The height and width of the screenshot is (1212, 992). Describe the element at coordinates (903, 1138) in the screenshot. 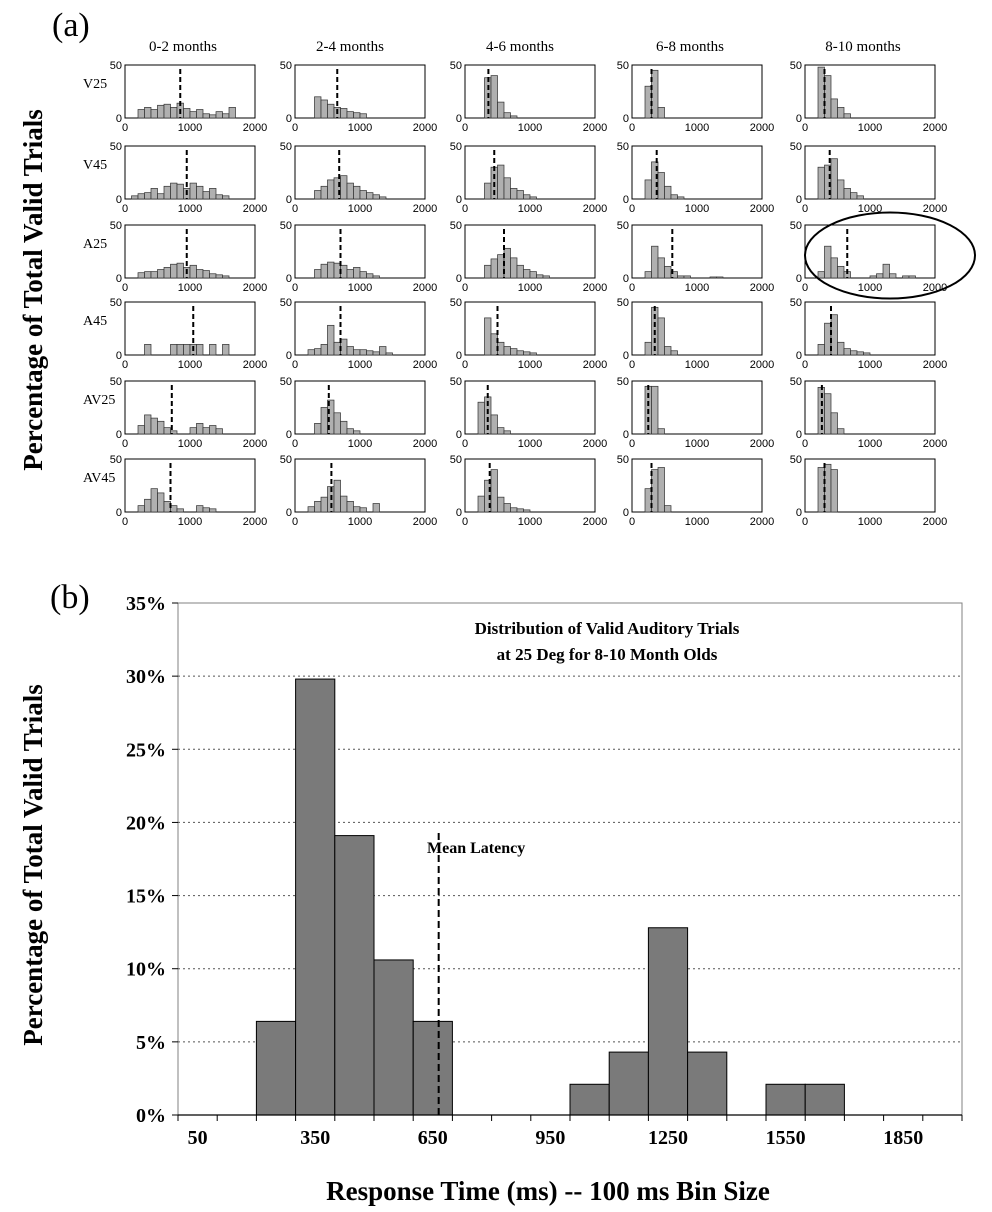

I see `x-tick-label: 1850` at that location.